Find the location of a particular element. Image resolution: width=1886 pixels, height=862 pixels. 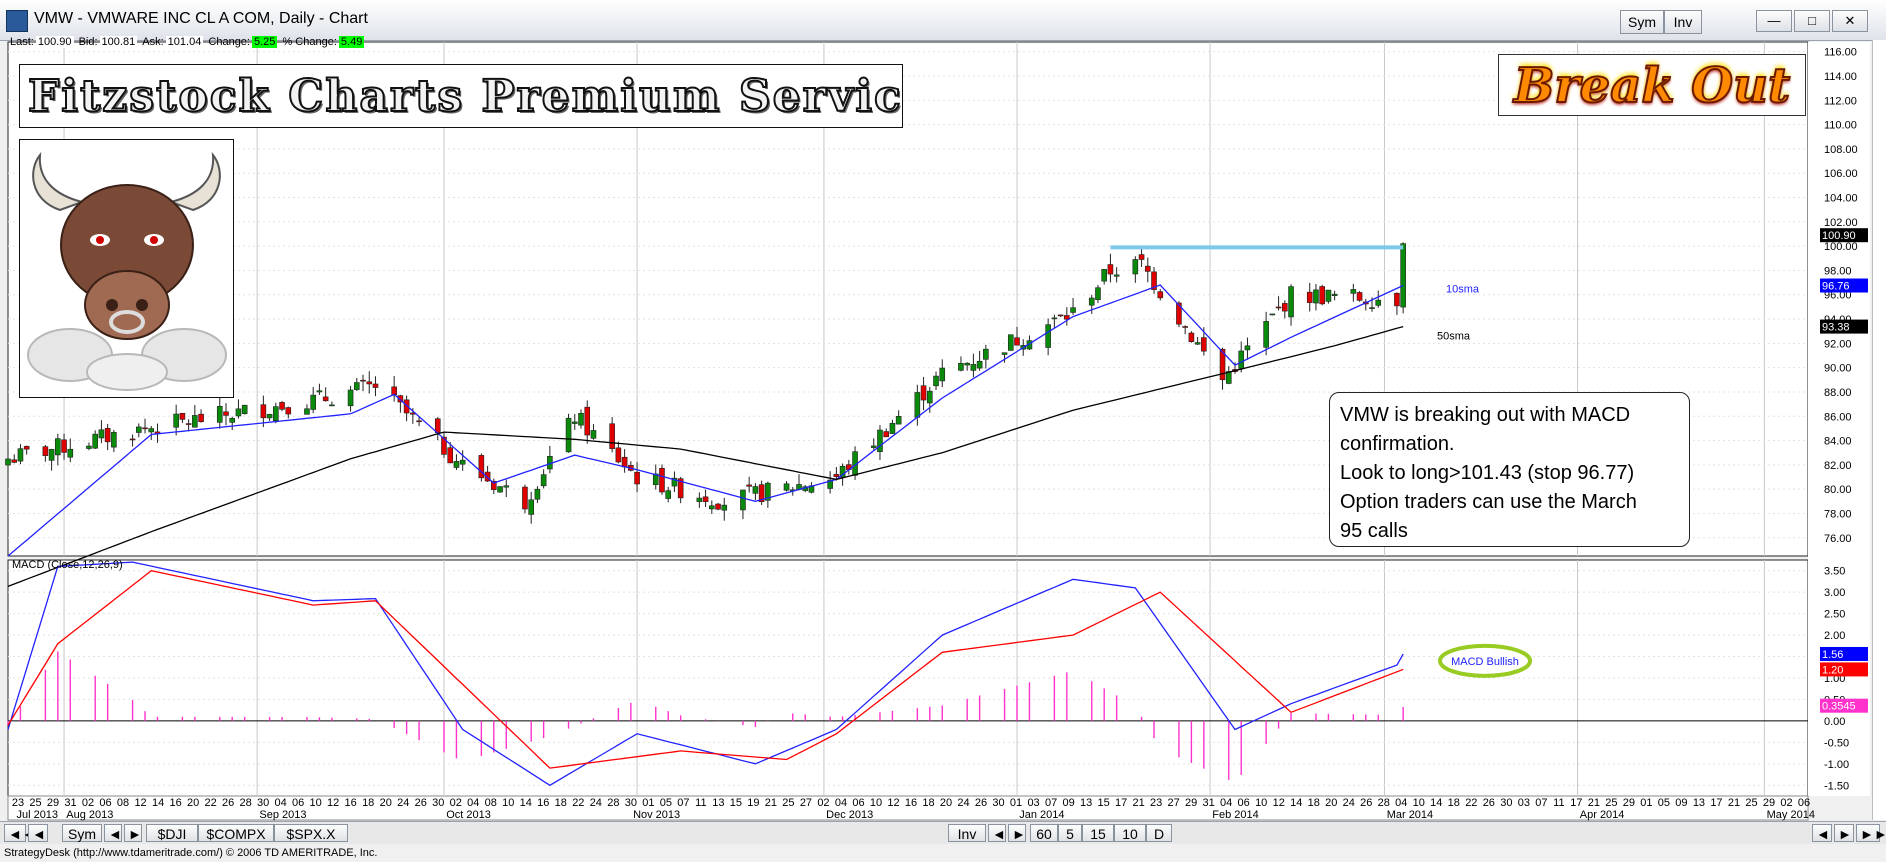

close-button: ✕ is located at coordinates (1850, 21).